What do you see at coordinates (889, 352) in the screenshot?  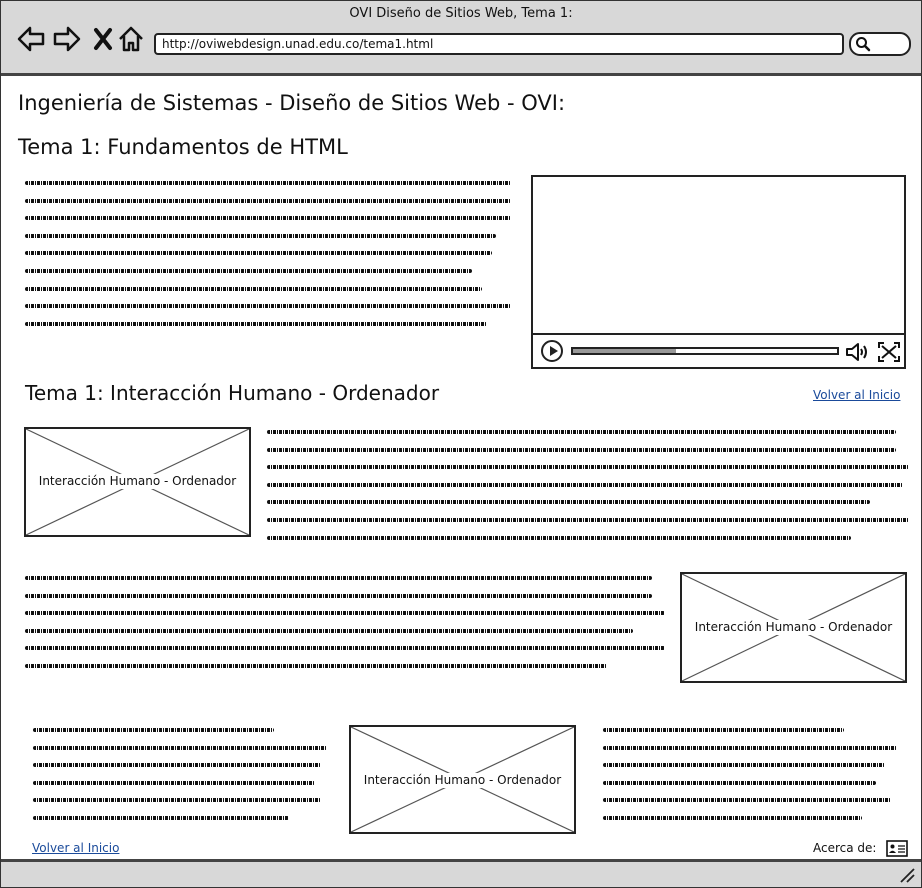 I see `fullscreen-icon` at bounding box center [889, 352].